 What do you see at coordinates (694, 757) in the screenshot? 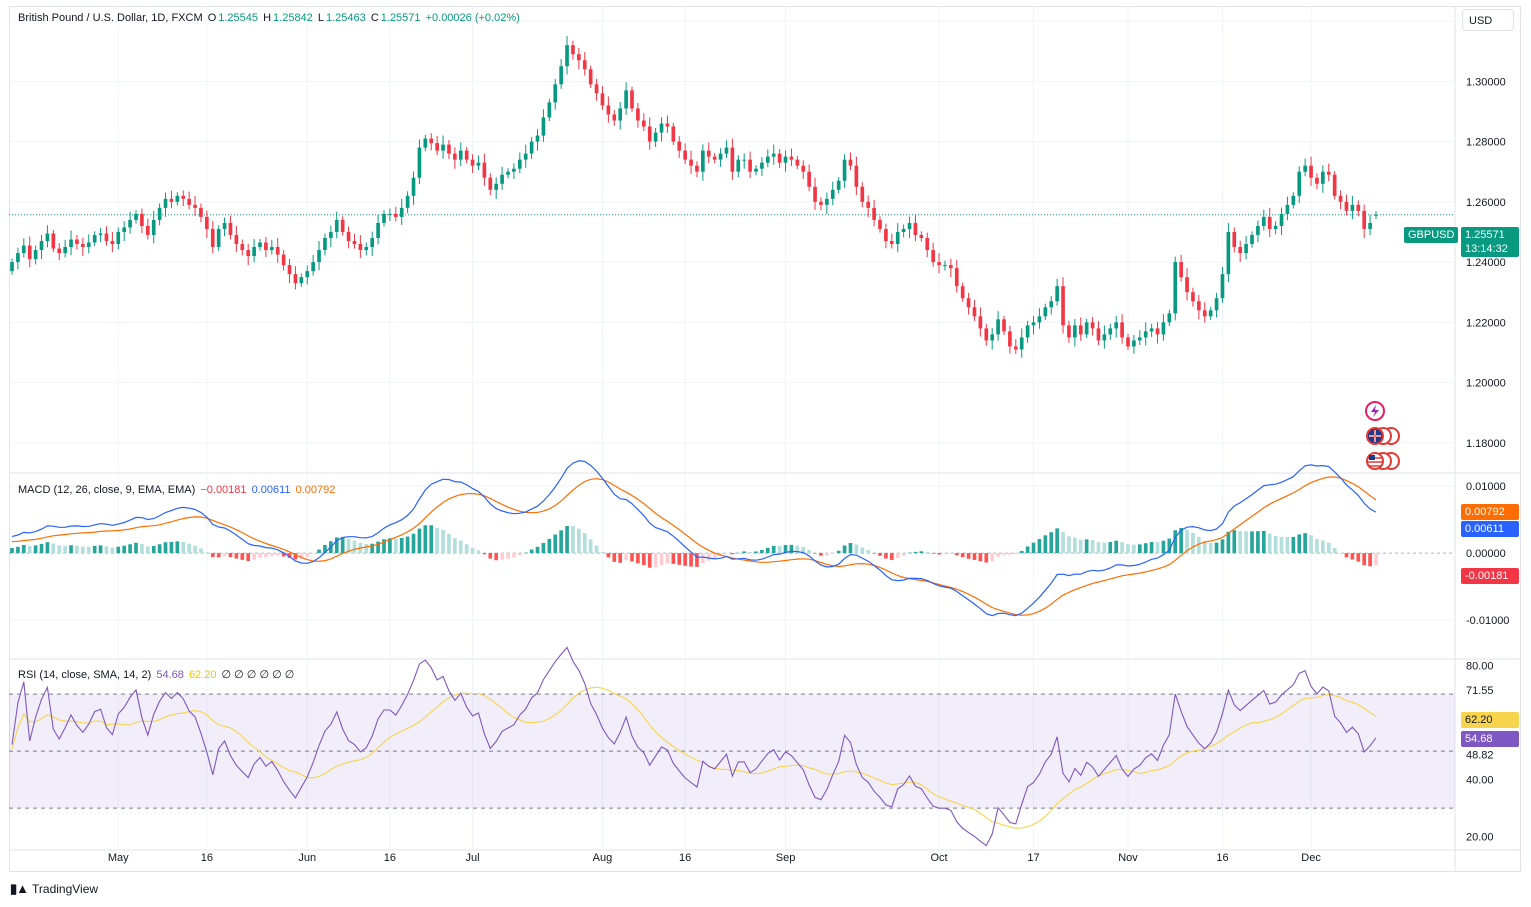
I see `rsi-sma-line` at bounding box center [694, 757].